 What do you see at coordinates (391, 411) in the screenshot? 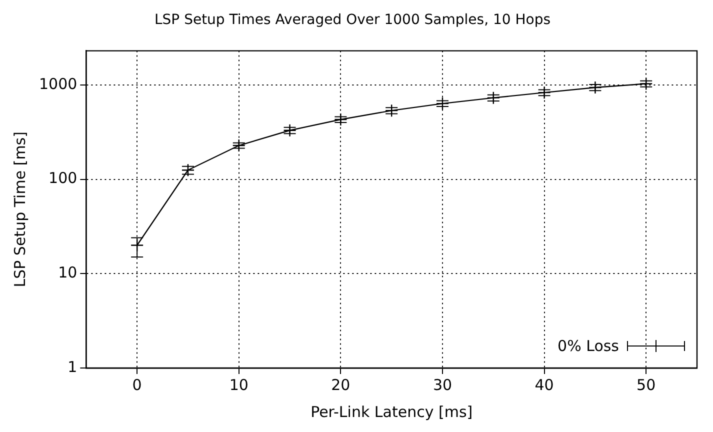
I see `x-axis-title: Per-Link Latency [ms]` at bounding box center [391, 411].